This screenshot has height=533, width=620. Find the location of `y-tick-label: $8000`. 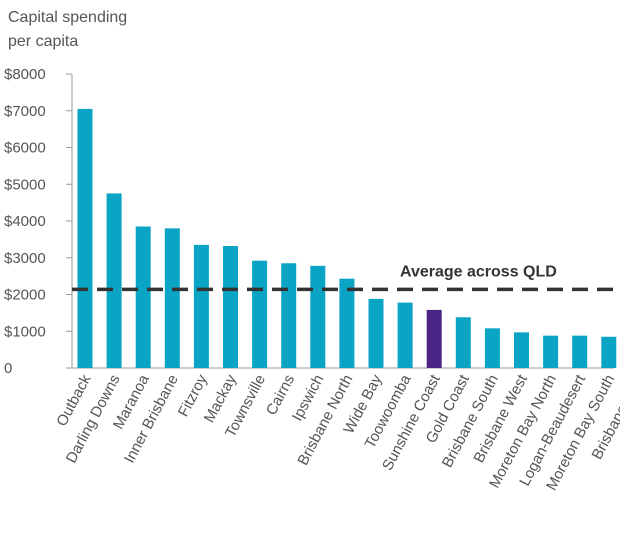

y-tick-label: $8000 is located at coordinates (25, 74).